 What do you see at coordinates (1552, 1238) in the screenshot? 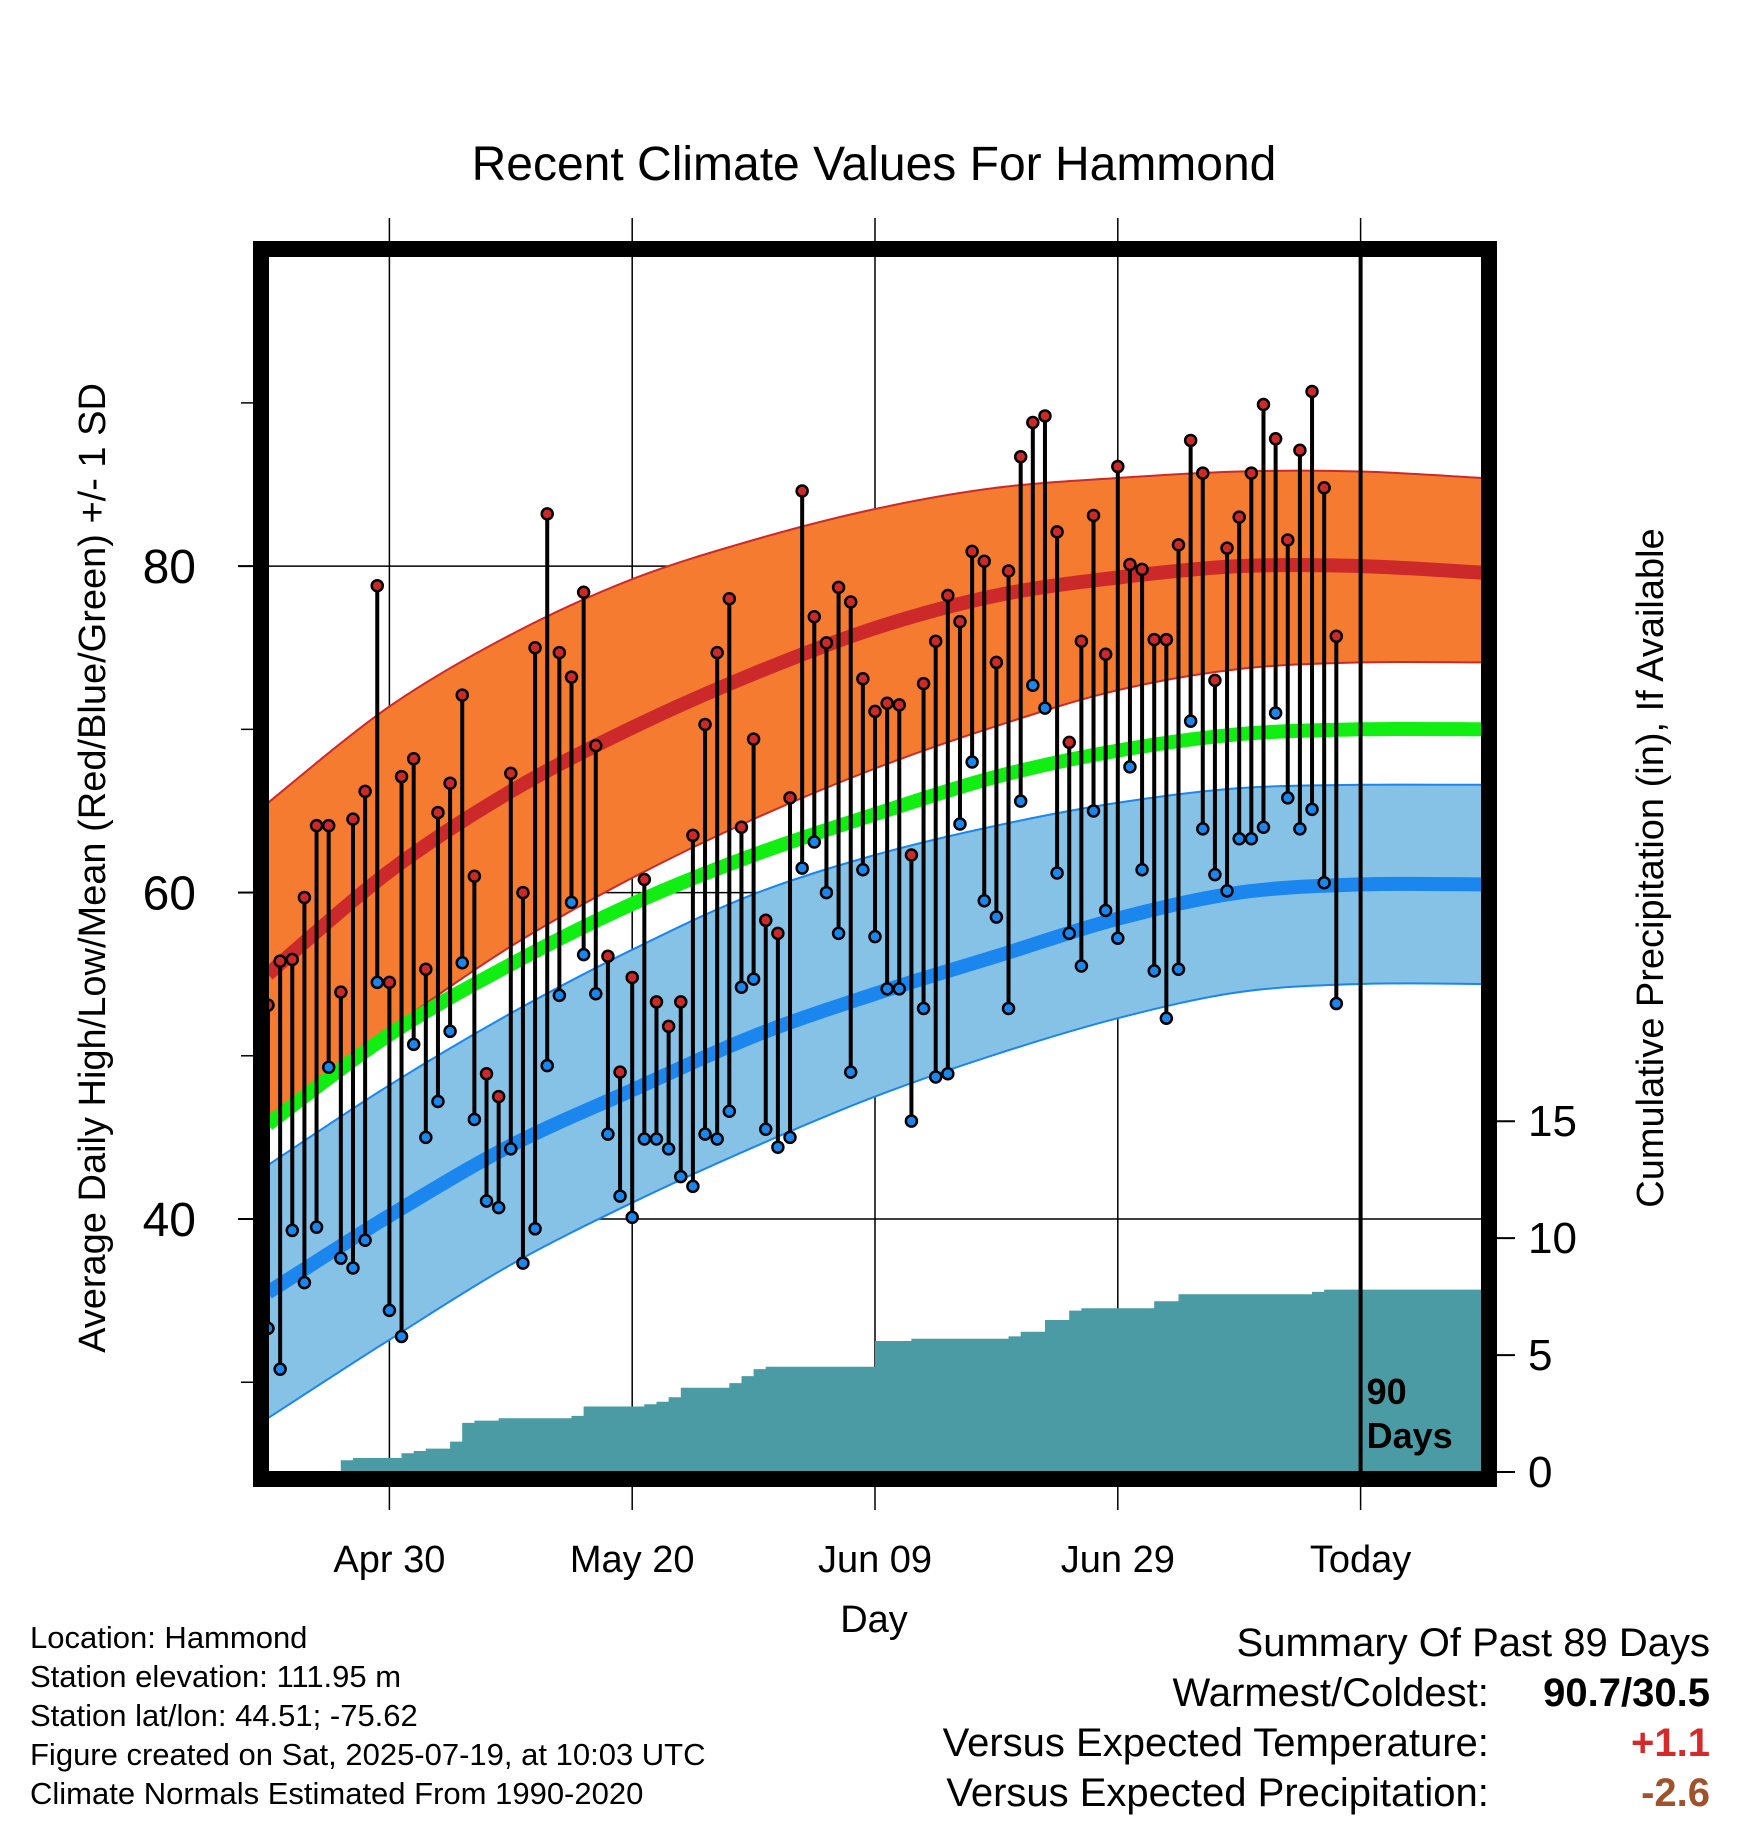
I see `y2-tick-label: 10` at bounding box center [1552, 1238].